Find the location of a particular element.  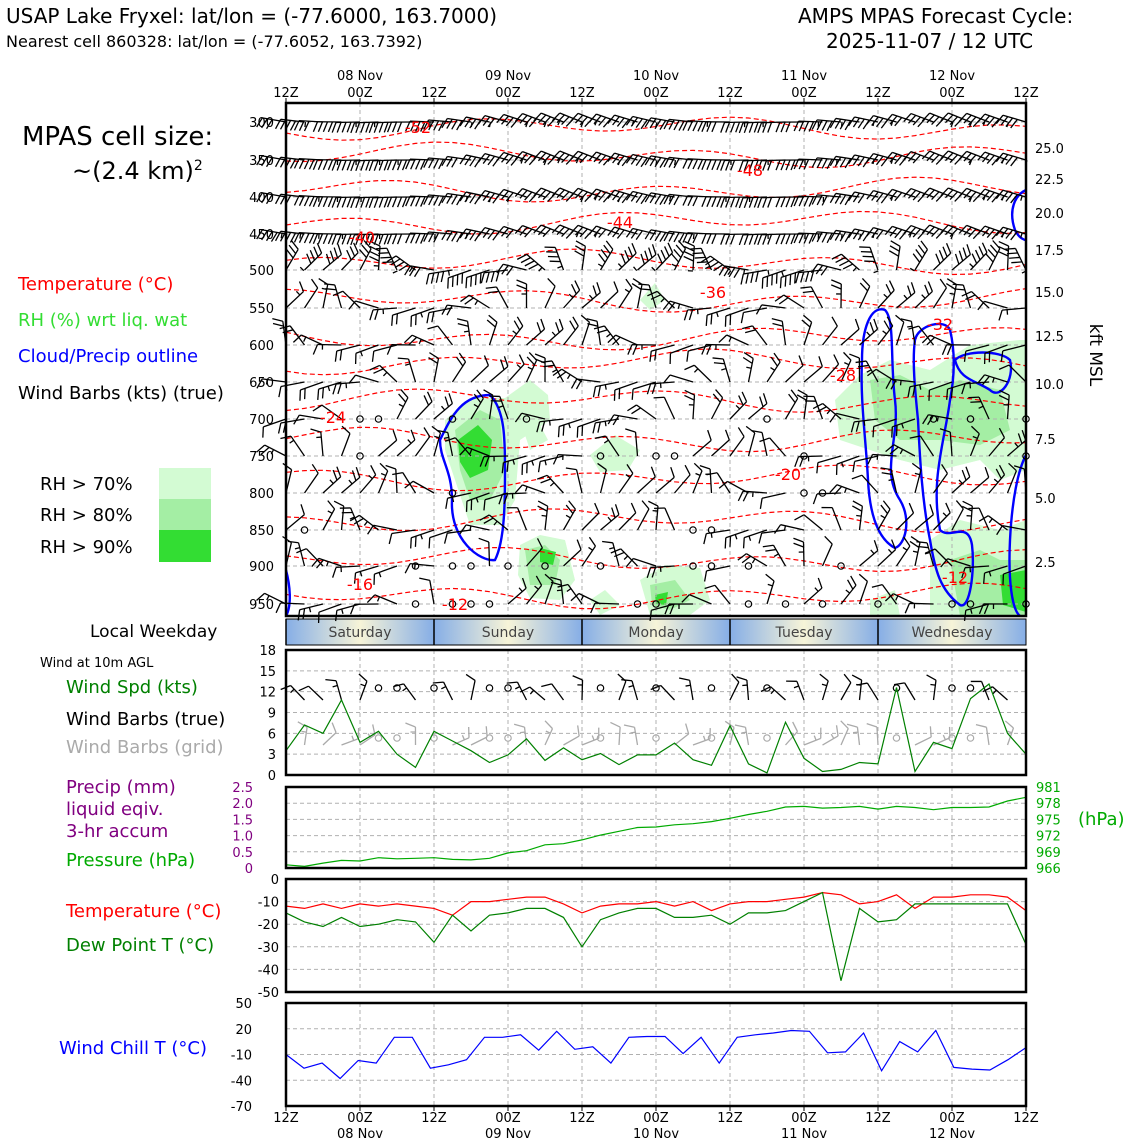

legend-swatch-rh90 is located at coordinates (185, 546).